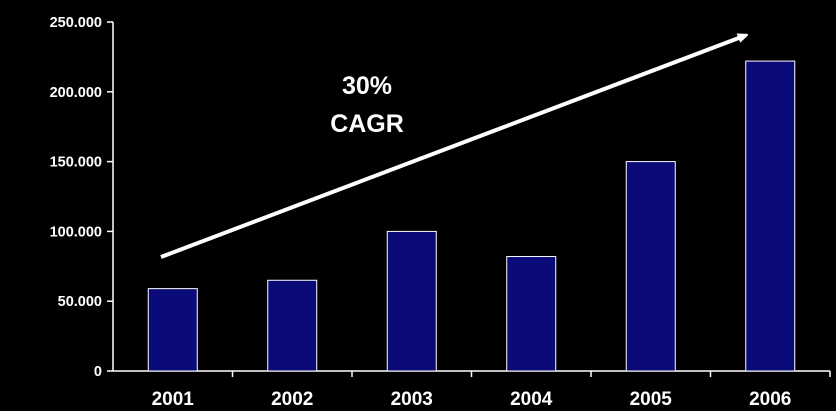 This screenshot has width=836, height=411. What do you see at coordinates (411, 301) in the screenshot?
I see `bar-2003` at bounding box center [411, 301].